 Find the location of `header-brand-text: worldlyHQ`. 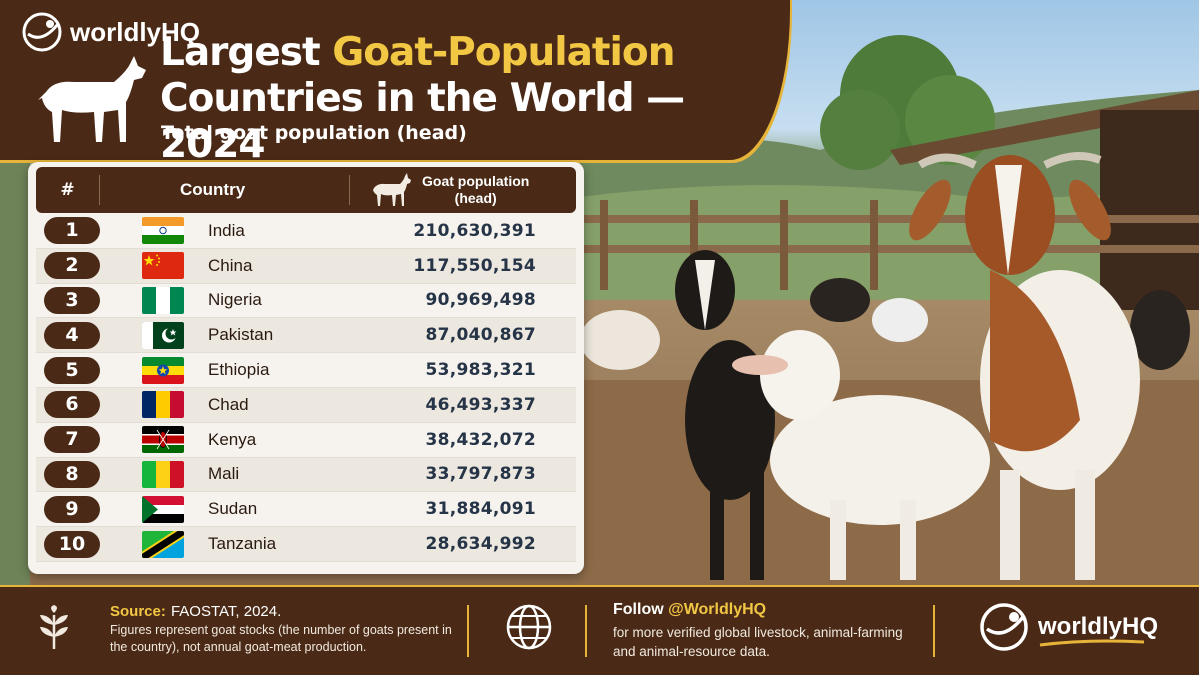

header-brand-text: worldlyHQ is located at coordinates (135, 31).